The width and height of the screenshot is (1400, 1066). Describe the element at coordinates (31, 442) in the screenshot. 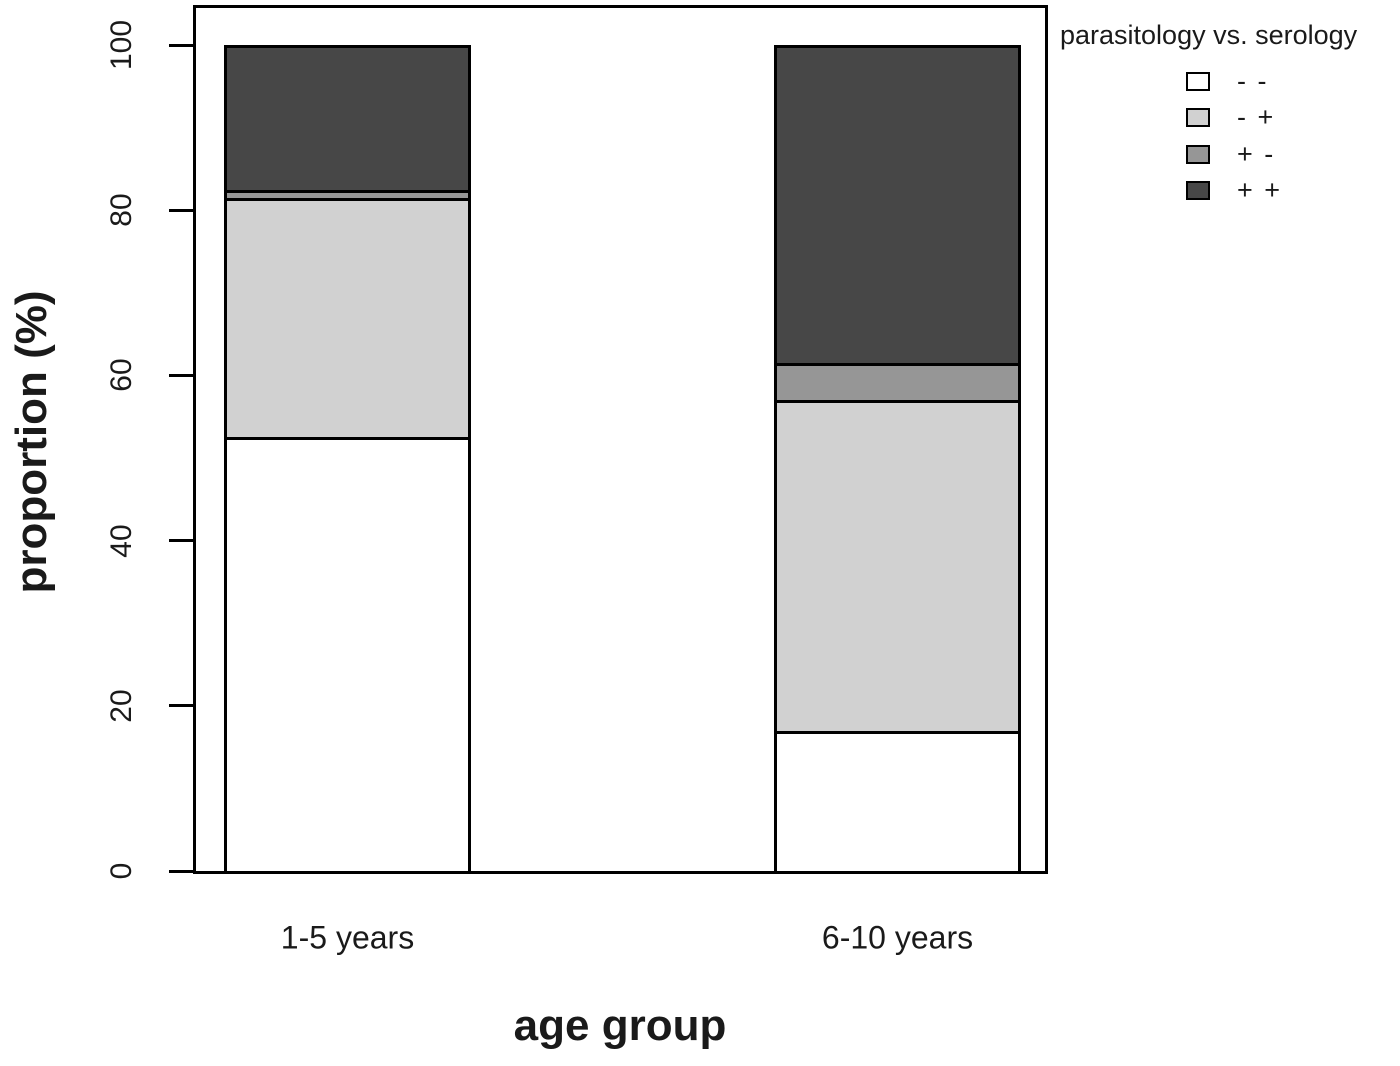

I see `y-axis-title: proportion (%)` at that location.